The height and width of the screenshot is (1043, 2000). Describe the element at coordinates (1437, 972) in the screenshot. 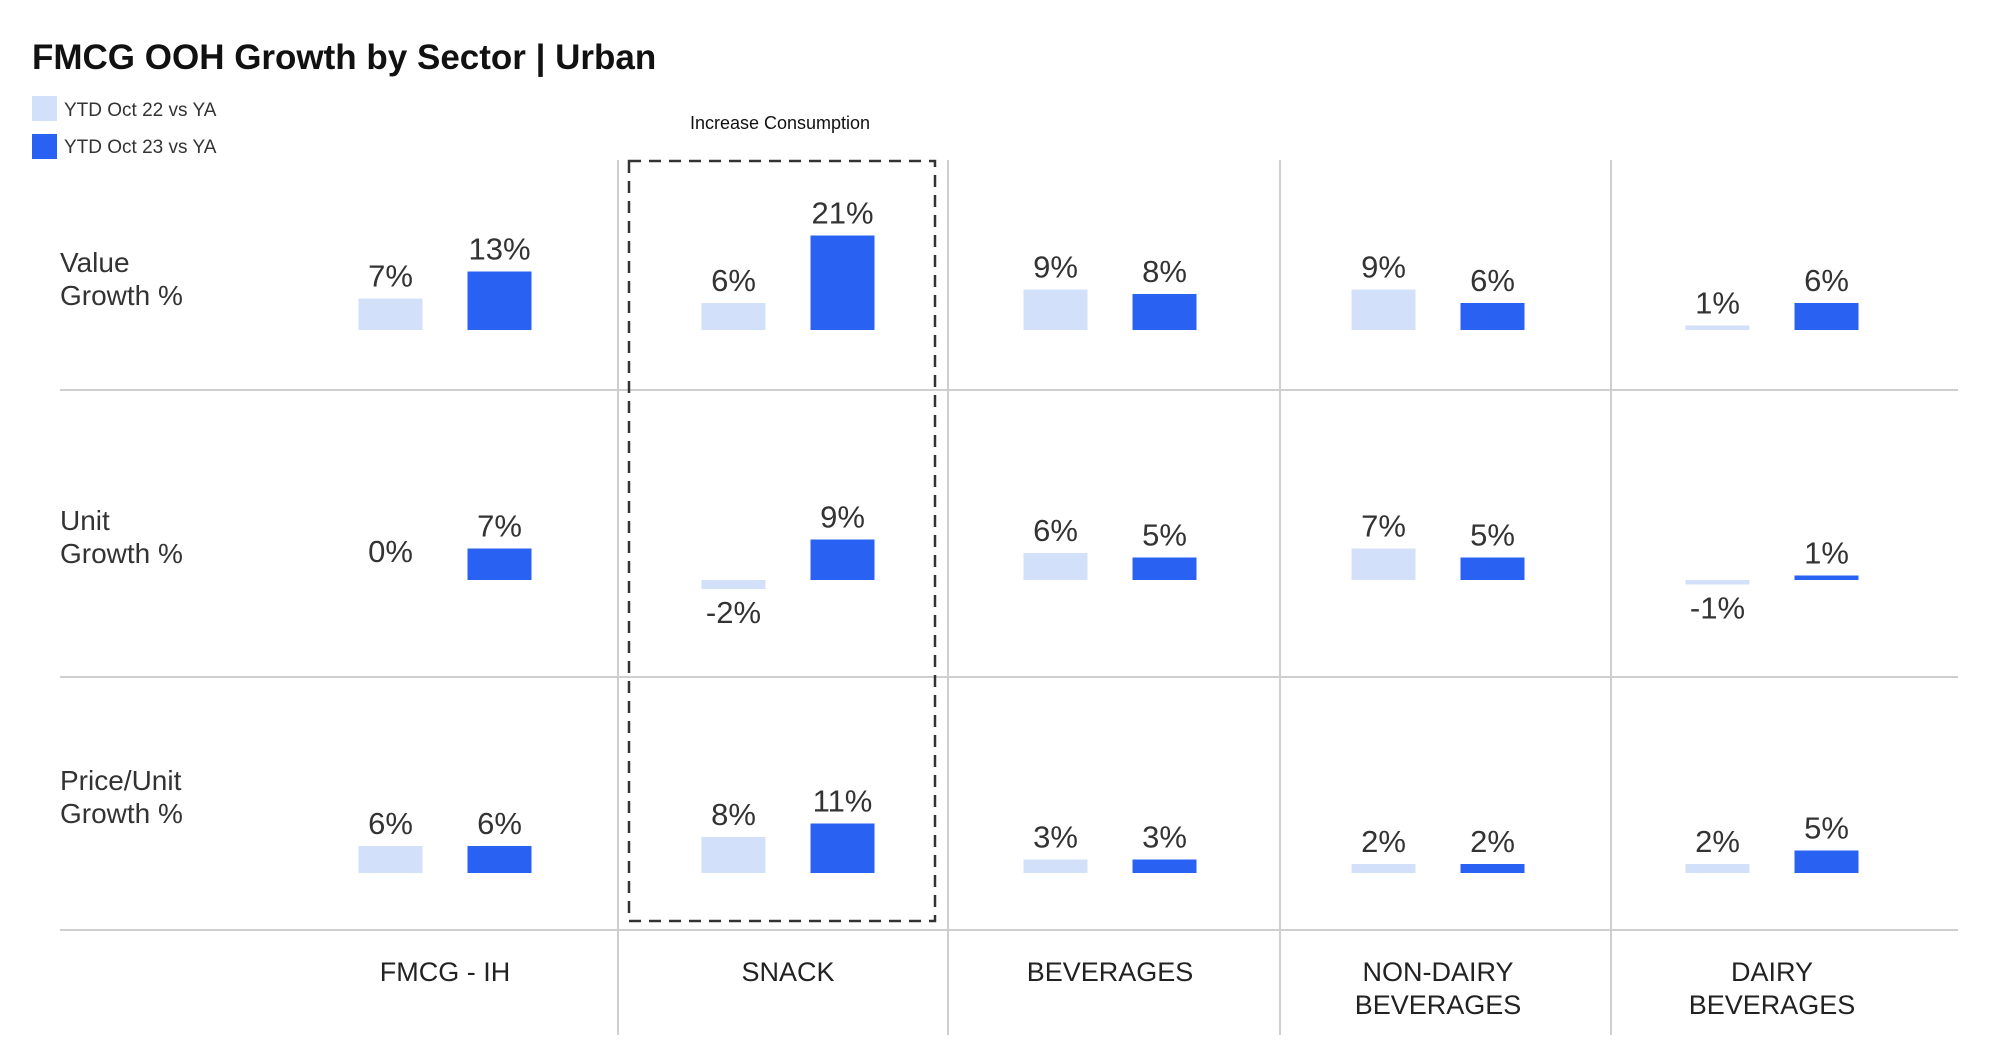

I see `category-label: NON-DAIRY` at that location.